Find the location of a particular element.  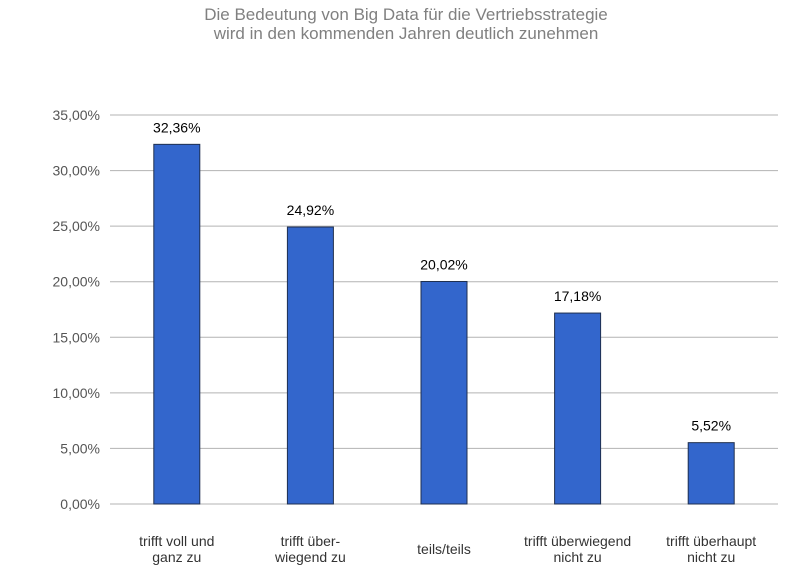

data-label: 24,92% is located at coordinates (310, 210).